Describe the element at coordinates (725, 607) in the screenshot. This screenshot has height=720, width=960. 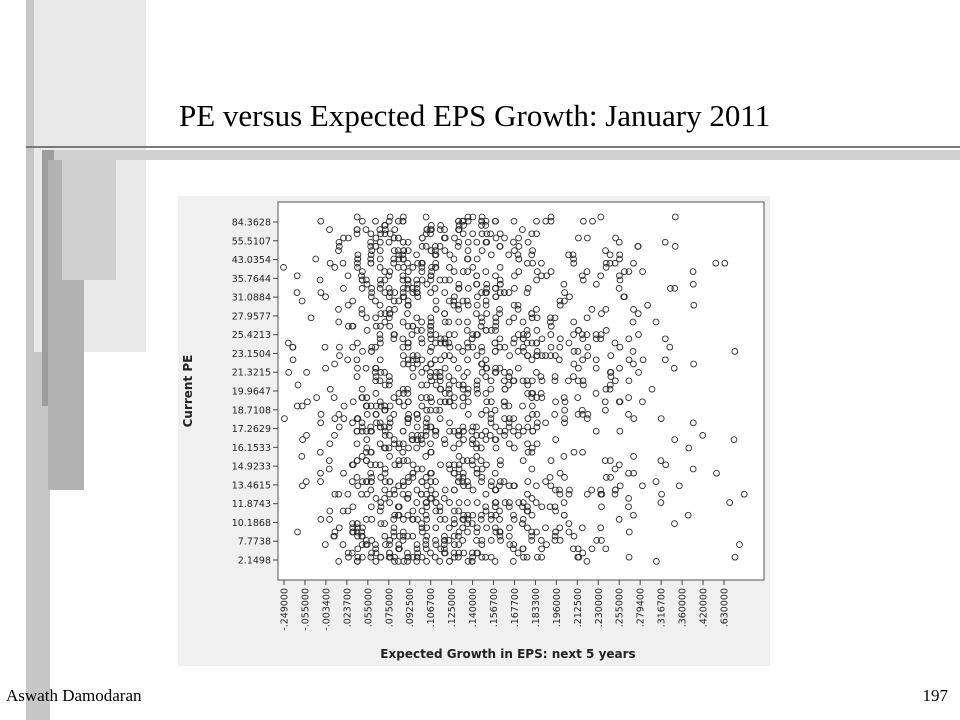
I see `x-tick-label: .630000` at that location.